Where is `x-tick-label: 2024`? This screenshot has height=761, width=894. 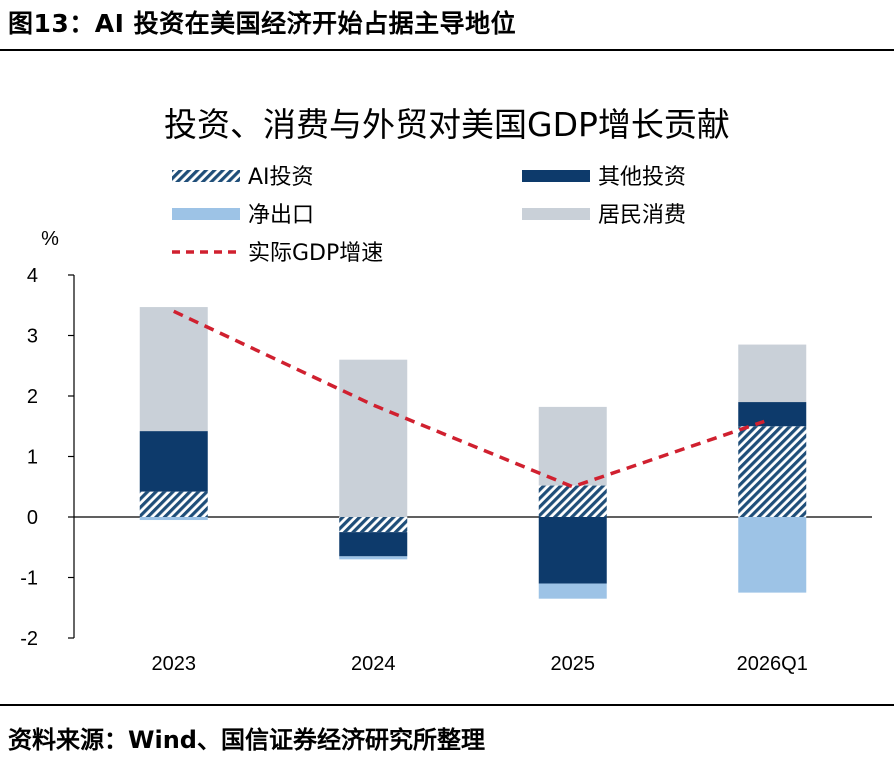 x-tick-label: 2024 is located at coordinates (373, 664).